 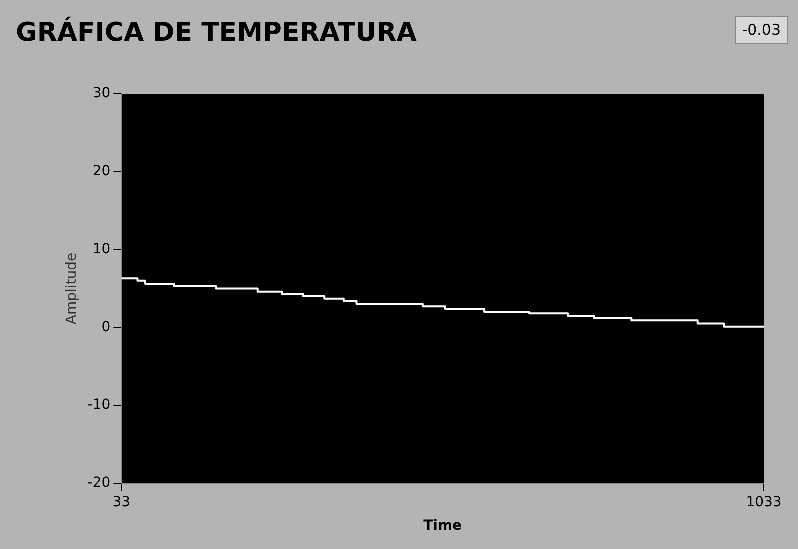 I want to click on y-tick-label: 10, so click(x=101, y=249).